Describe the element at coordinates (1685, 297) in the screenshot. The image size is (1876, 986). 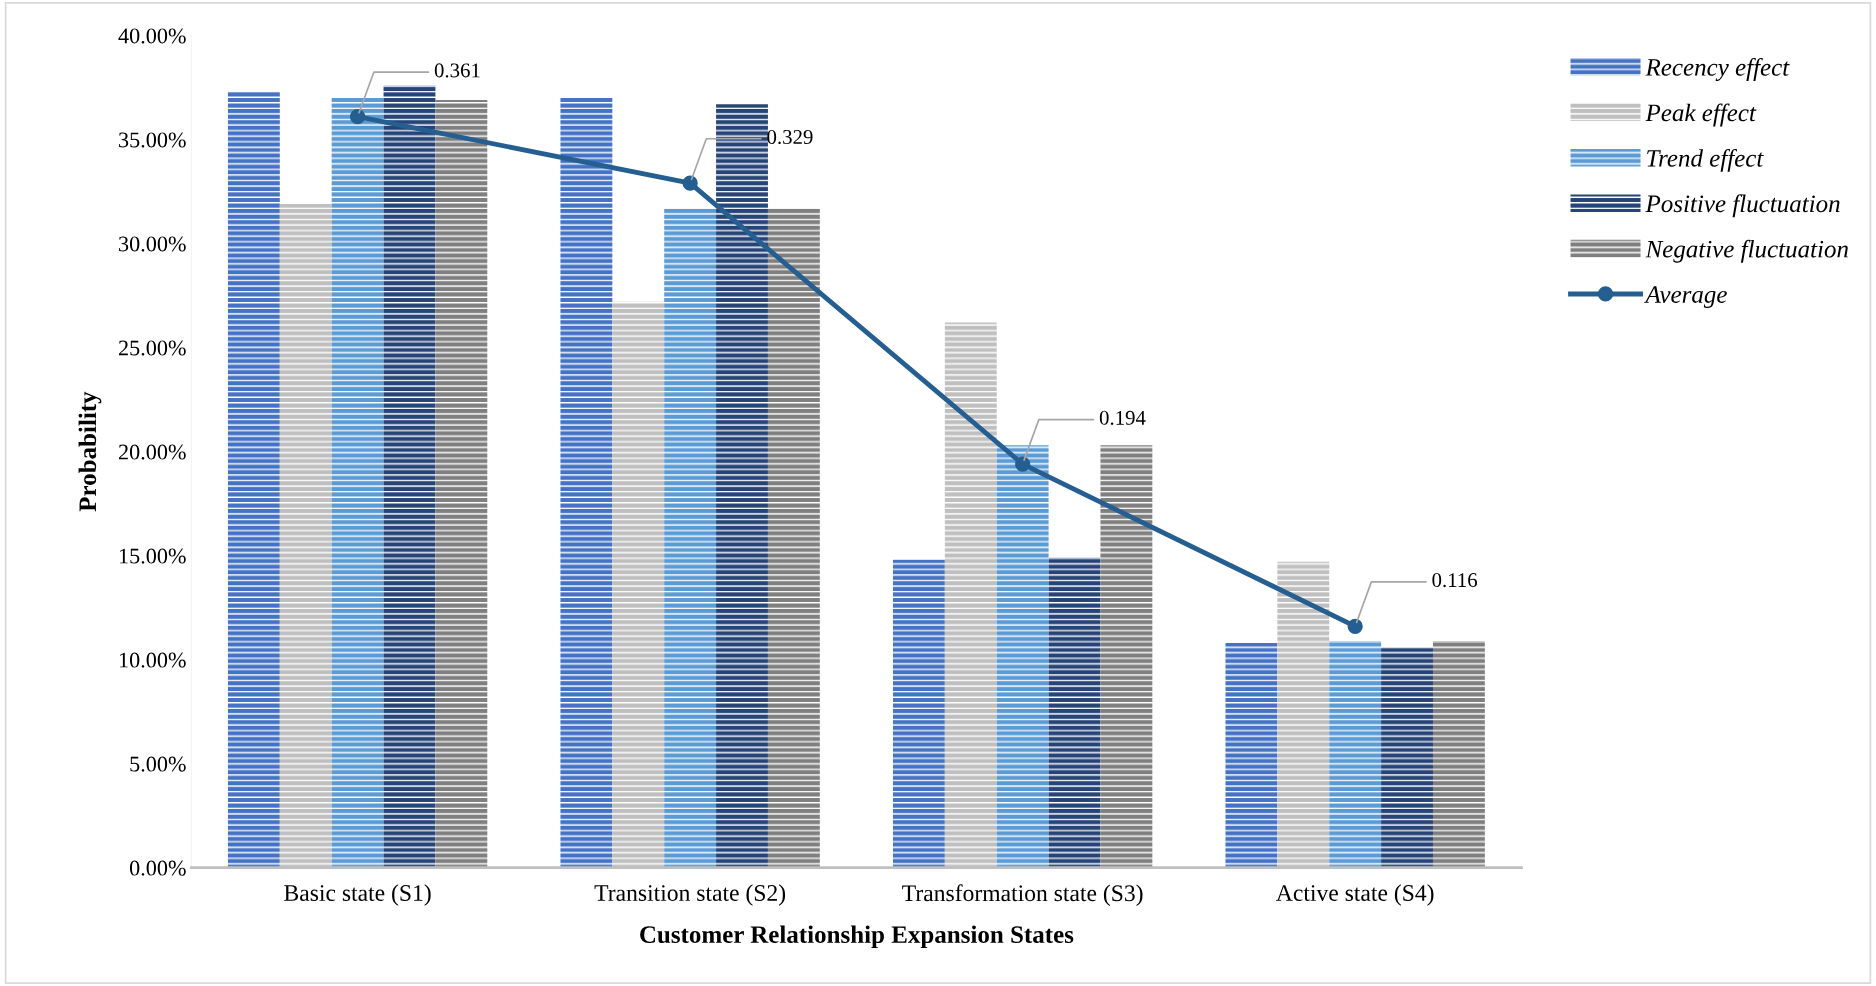
I see `legend-label: Average` at that location.